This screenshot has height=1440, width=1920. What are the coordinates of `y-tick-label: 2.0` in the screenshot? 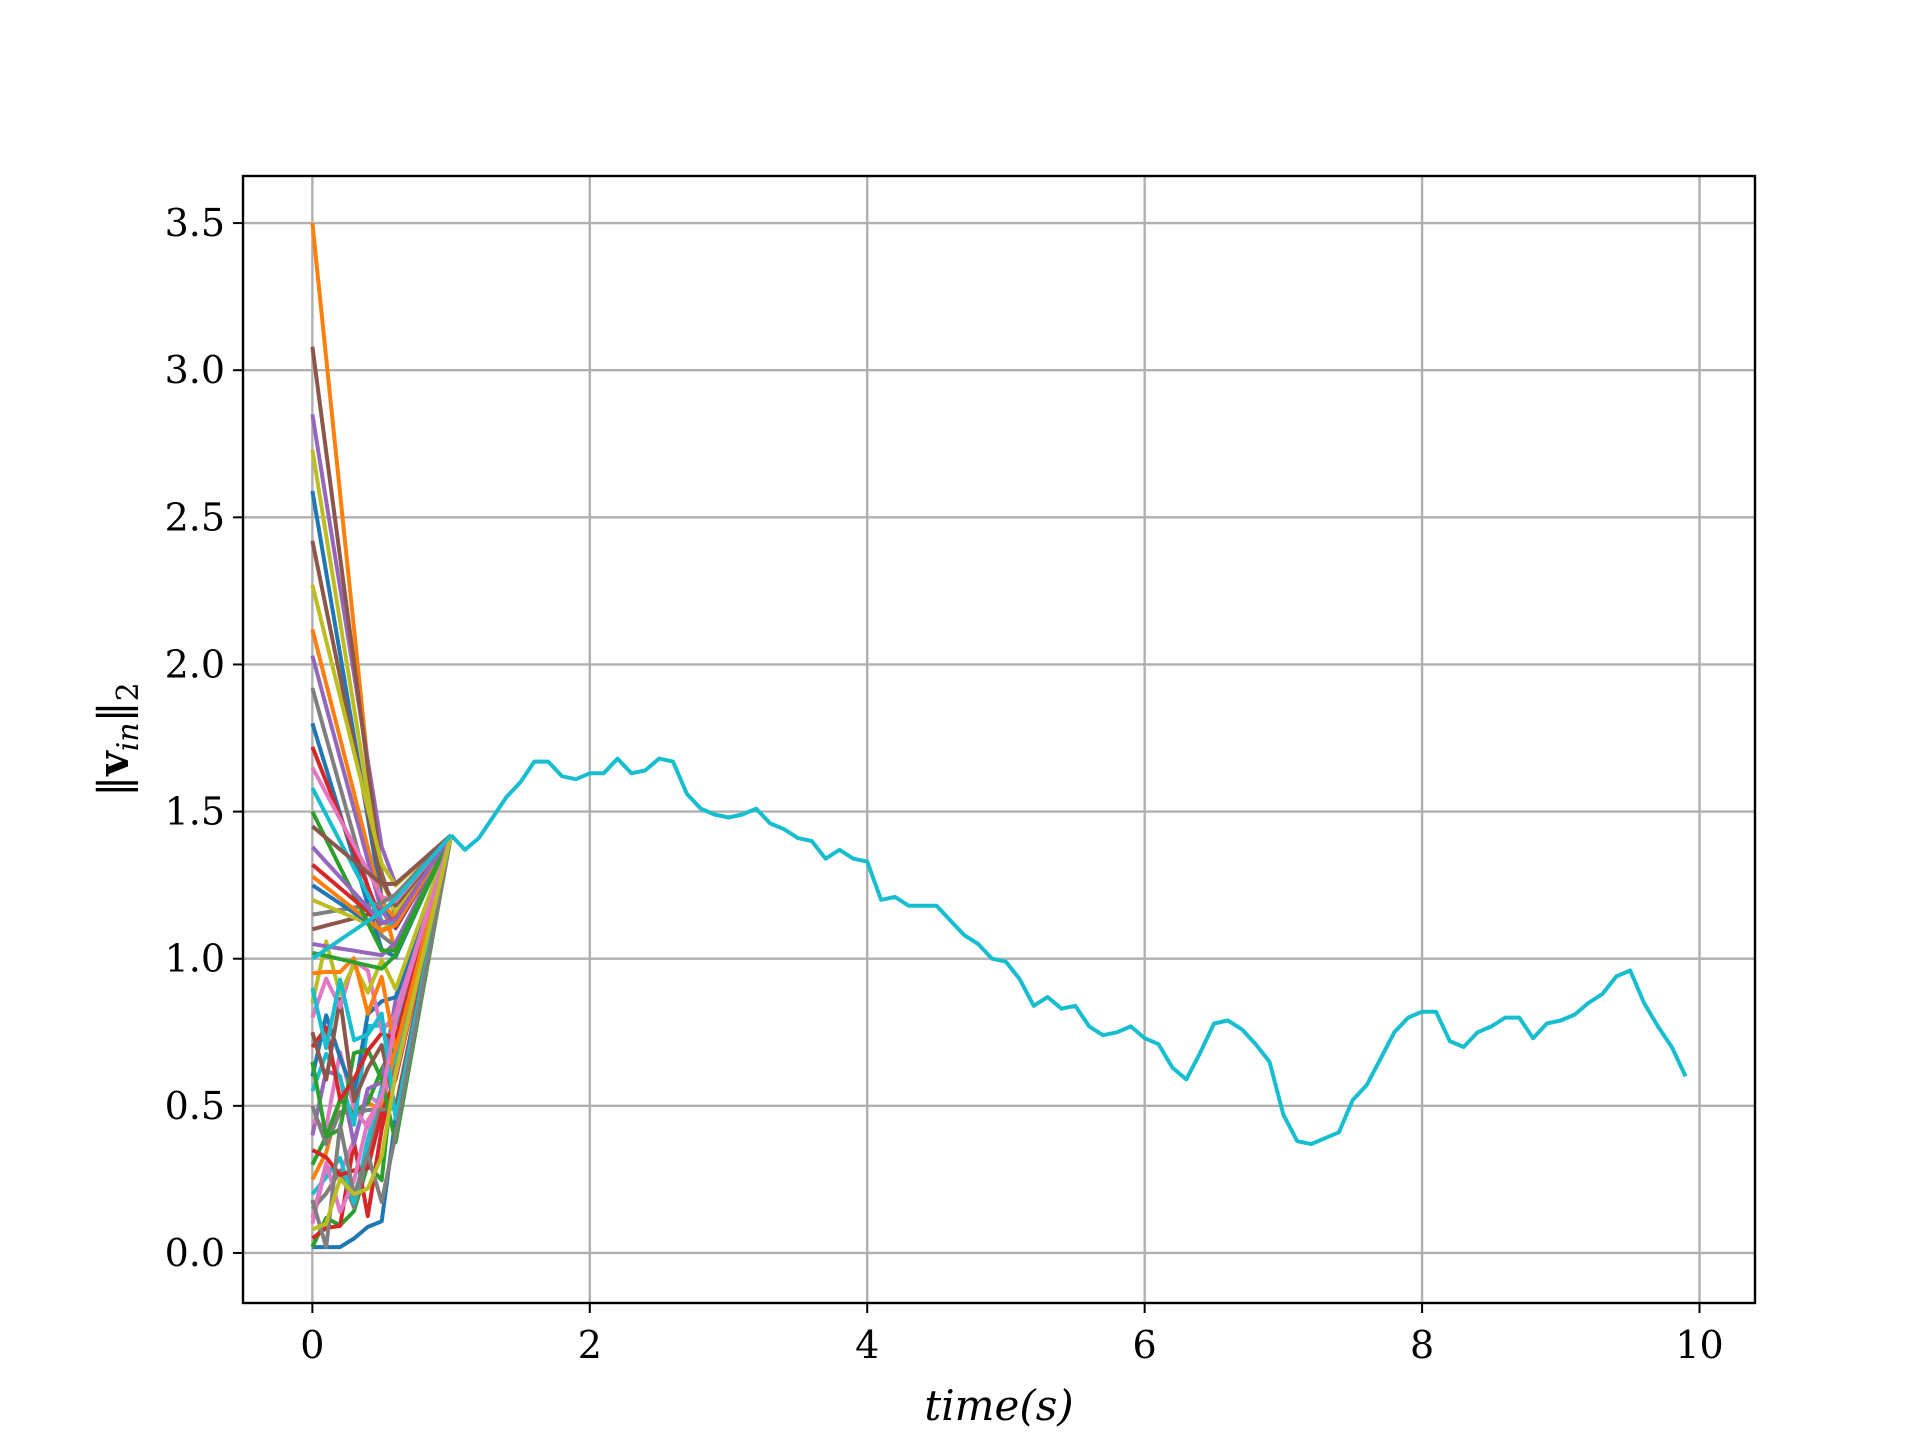 It's located at (195, 664).